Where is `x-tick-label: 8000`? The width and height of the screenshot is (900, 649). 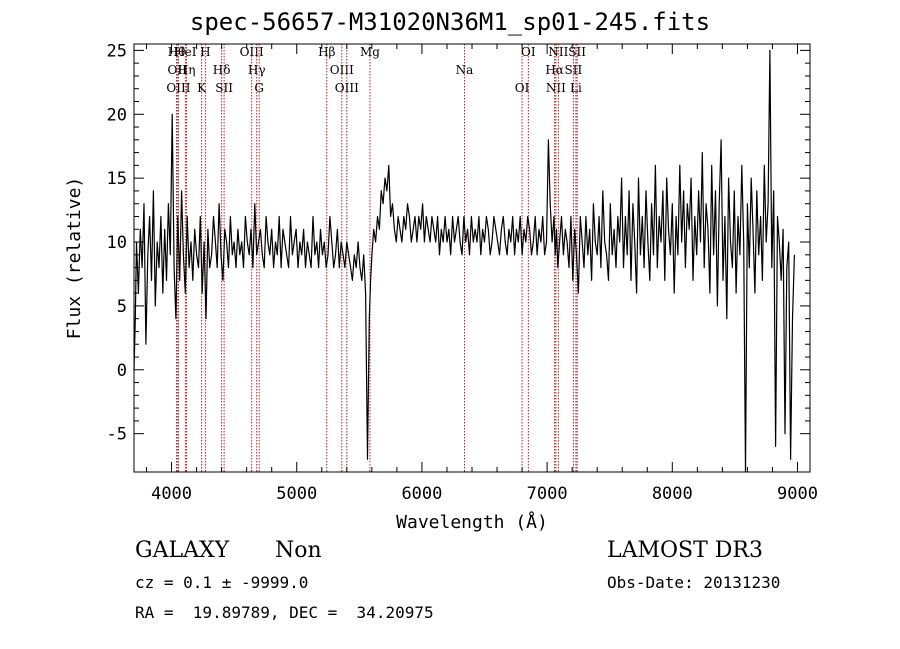 x-tick-label: 8000 is located at coordinates (672, 494).